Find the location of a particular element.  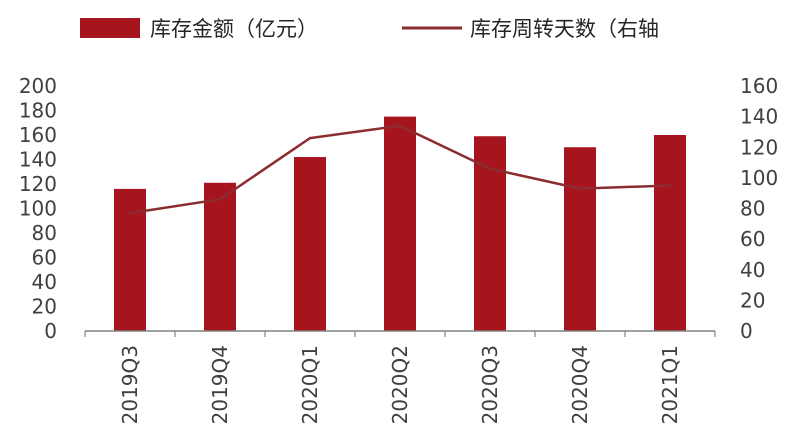

x-axis-label-2021Q1: 2021Q1 is located at coordinates (670, 384).